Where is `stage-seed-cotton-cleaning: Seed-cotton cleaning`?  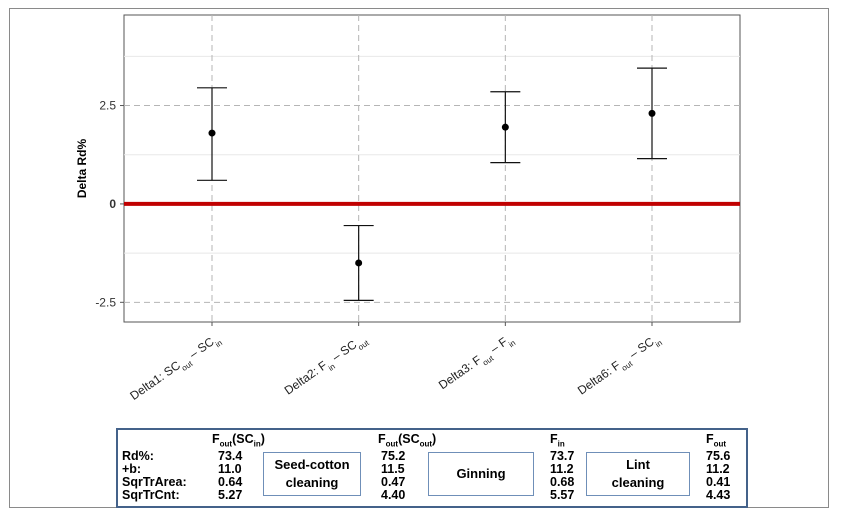 stage-seed-cotton-cleaning: Seed-cotton cleaning is located at coordinates (312, 474).